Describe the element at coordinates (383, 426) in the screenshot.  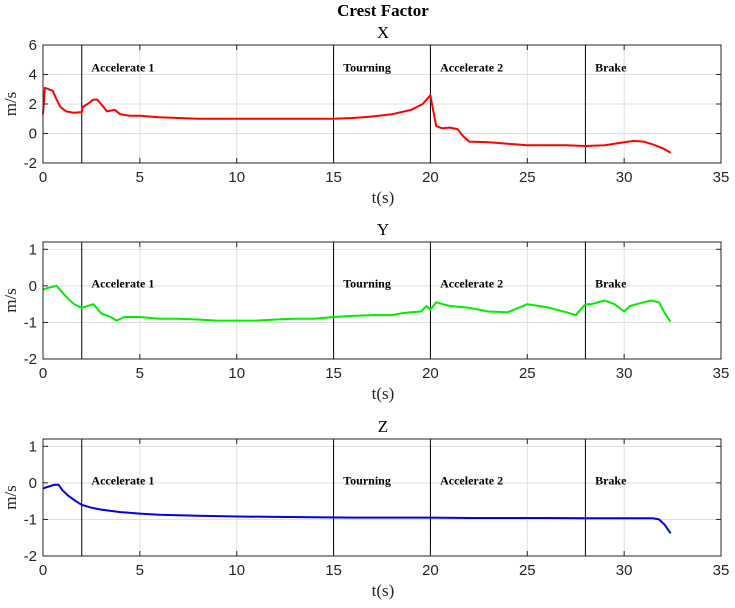
I see `subplot-title: Z` at that location.